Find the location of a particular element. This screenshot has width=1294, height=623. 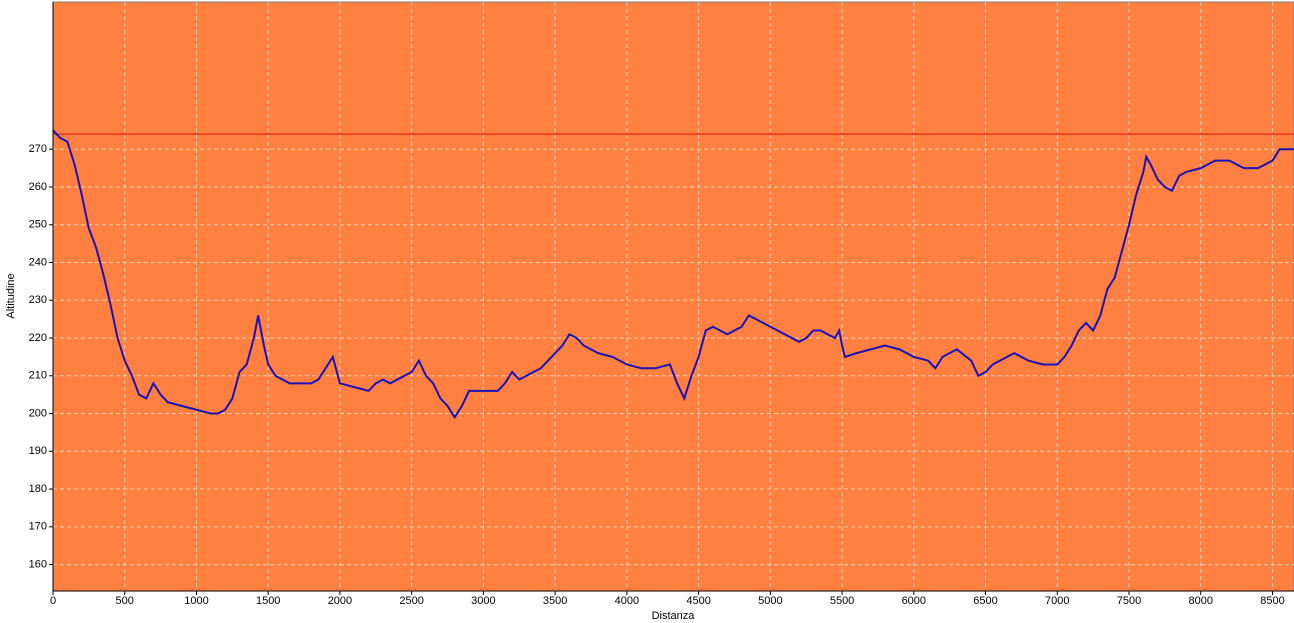

y-tick-label: 250 is located at coordinates (38, 225).